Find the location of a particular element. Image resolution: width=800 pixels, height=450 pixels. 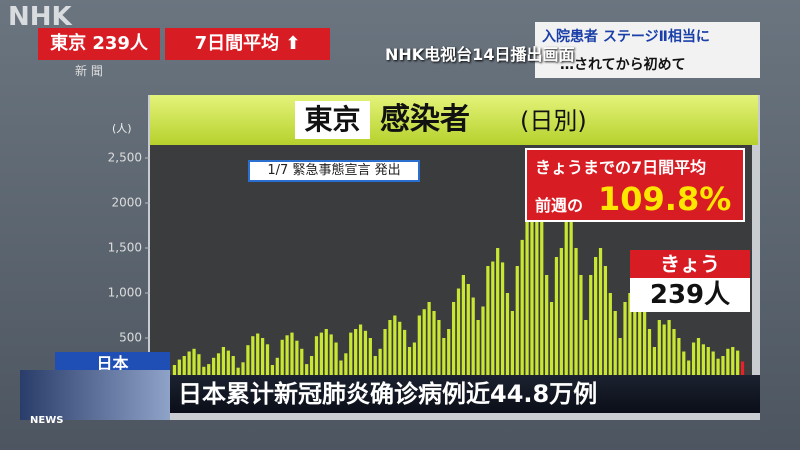

annotation: 1/7 緊急事態宣言 発出 is located at coordinates (334, 171).